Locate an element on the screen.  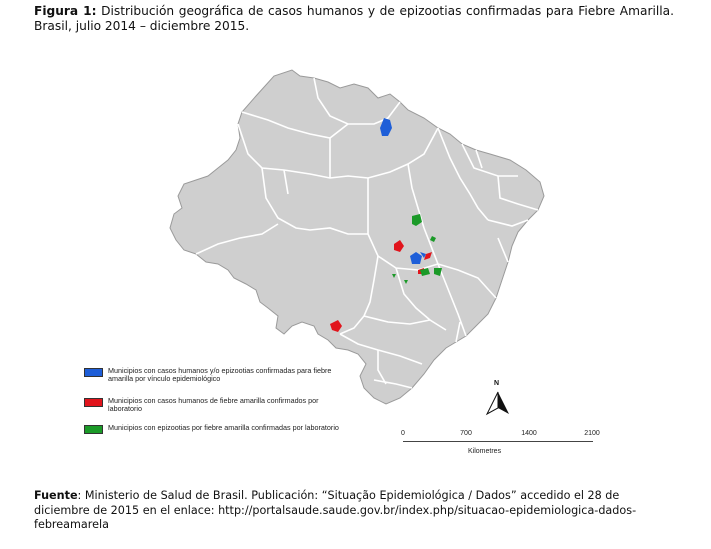
north-arrow: N is located at coordinates (498, 400).